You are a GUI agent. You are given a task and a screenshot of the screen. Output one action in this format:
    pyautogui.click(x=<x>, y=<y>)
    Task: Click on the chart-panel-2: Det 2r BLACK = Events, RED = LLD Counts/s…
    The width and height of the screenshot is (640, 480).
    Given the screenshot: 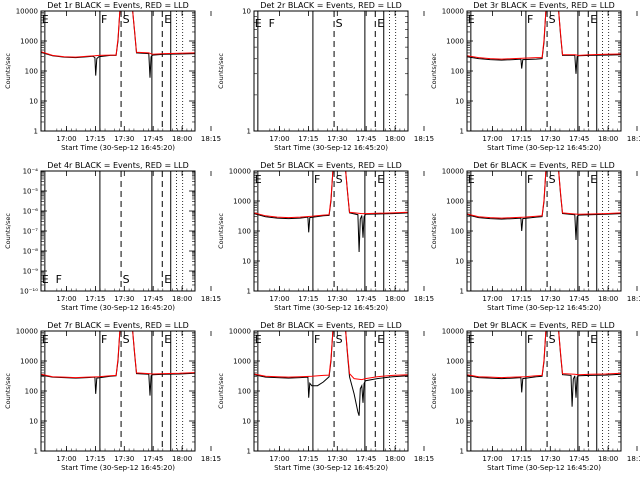 What is the action you would take?
    pyautogui.click(x=325, y=76)
    